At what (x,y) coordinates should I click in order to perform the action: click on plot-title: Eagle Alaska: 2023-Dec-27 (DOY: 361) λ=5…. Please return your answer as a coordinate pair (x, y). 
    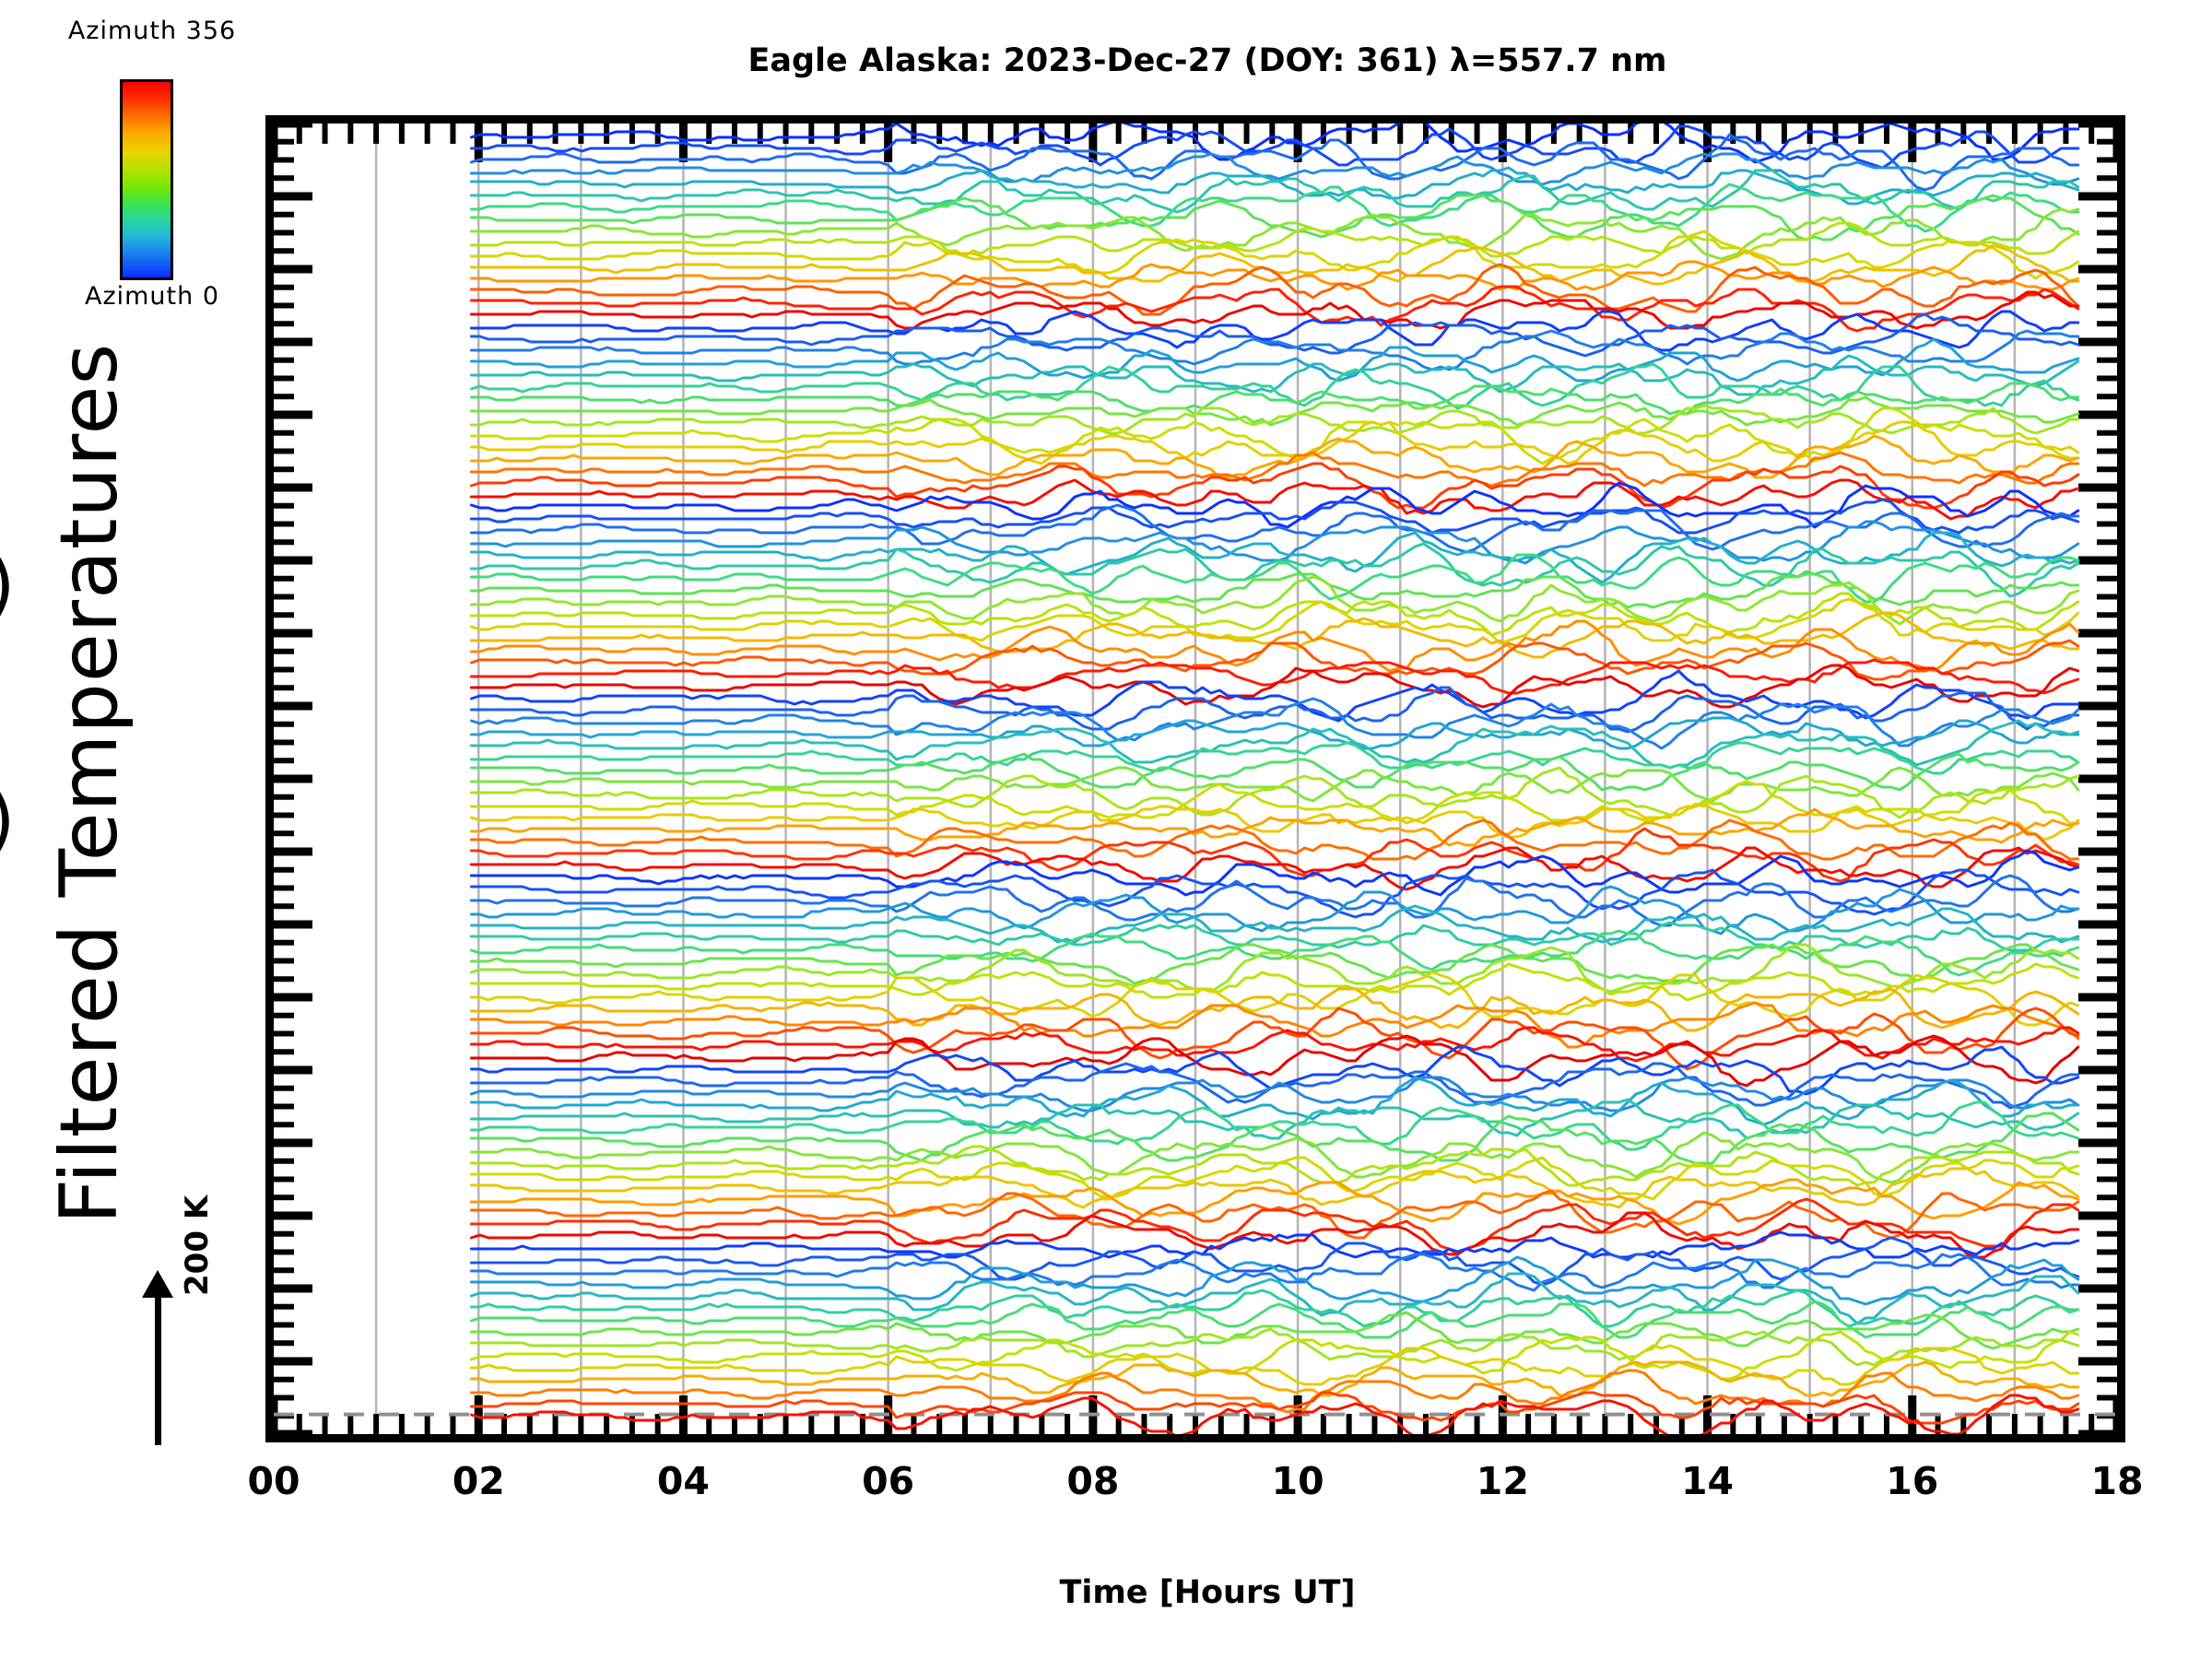
    Looking at the image, I should click on (1207, 60).